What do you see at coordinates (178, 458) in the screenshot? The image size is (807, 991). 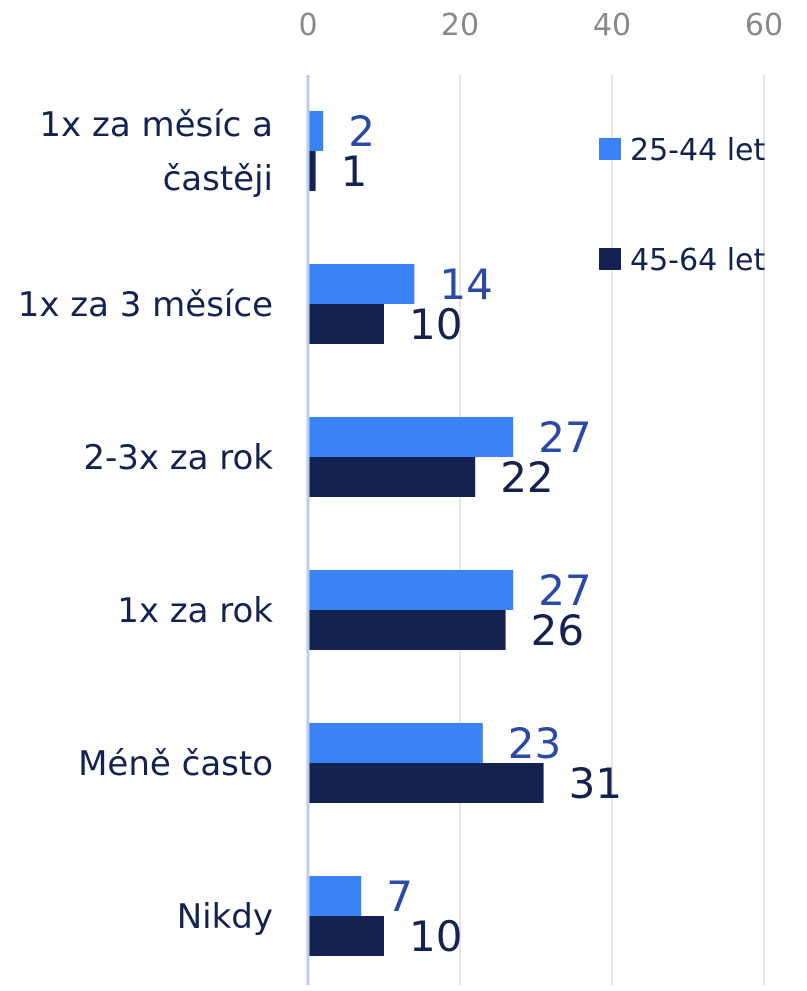 I see `category-label: 2-3x za rok` at bounding box center [178, 458].